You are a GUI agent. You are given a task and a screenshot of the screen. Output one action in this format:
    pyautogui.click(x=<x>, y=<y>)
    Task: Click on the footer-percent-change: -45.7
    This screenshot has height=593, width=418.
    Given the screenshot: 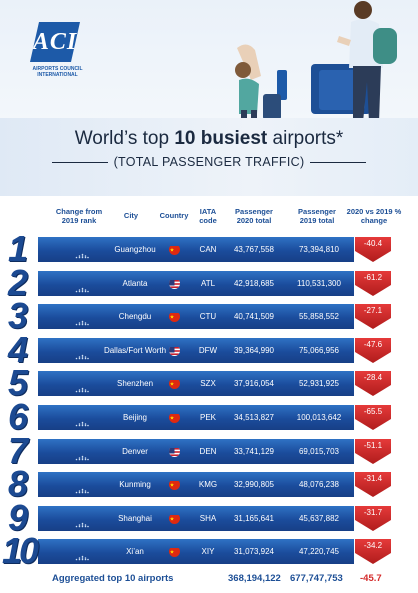 What is the action you would take?
    pyautogui.click(x=371, y=578)
    